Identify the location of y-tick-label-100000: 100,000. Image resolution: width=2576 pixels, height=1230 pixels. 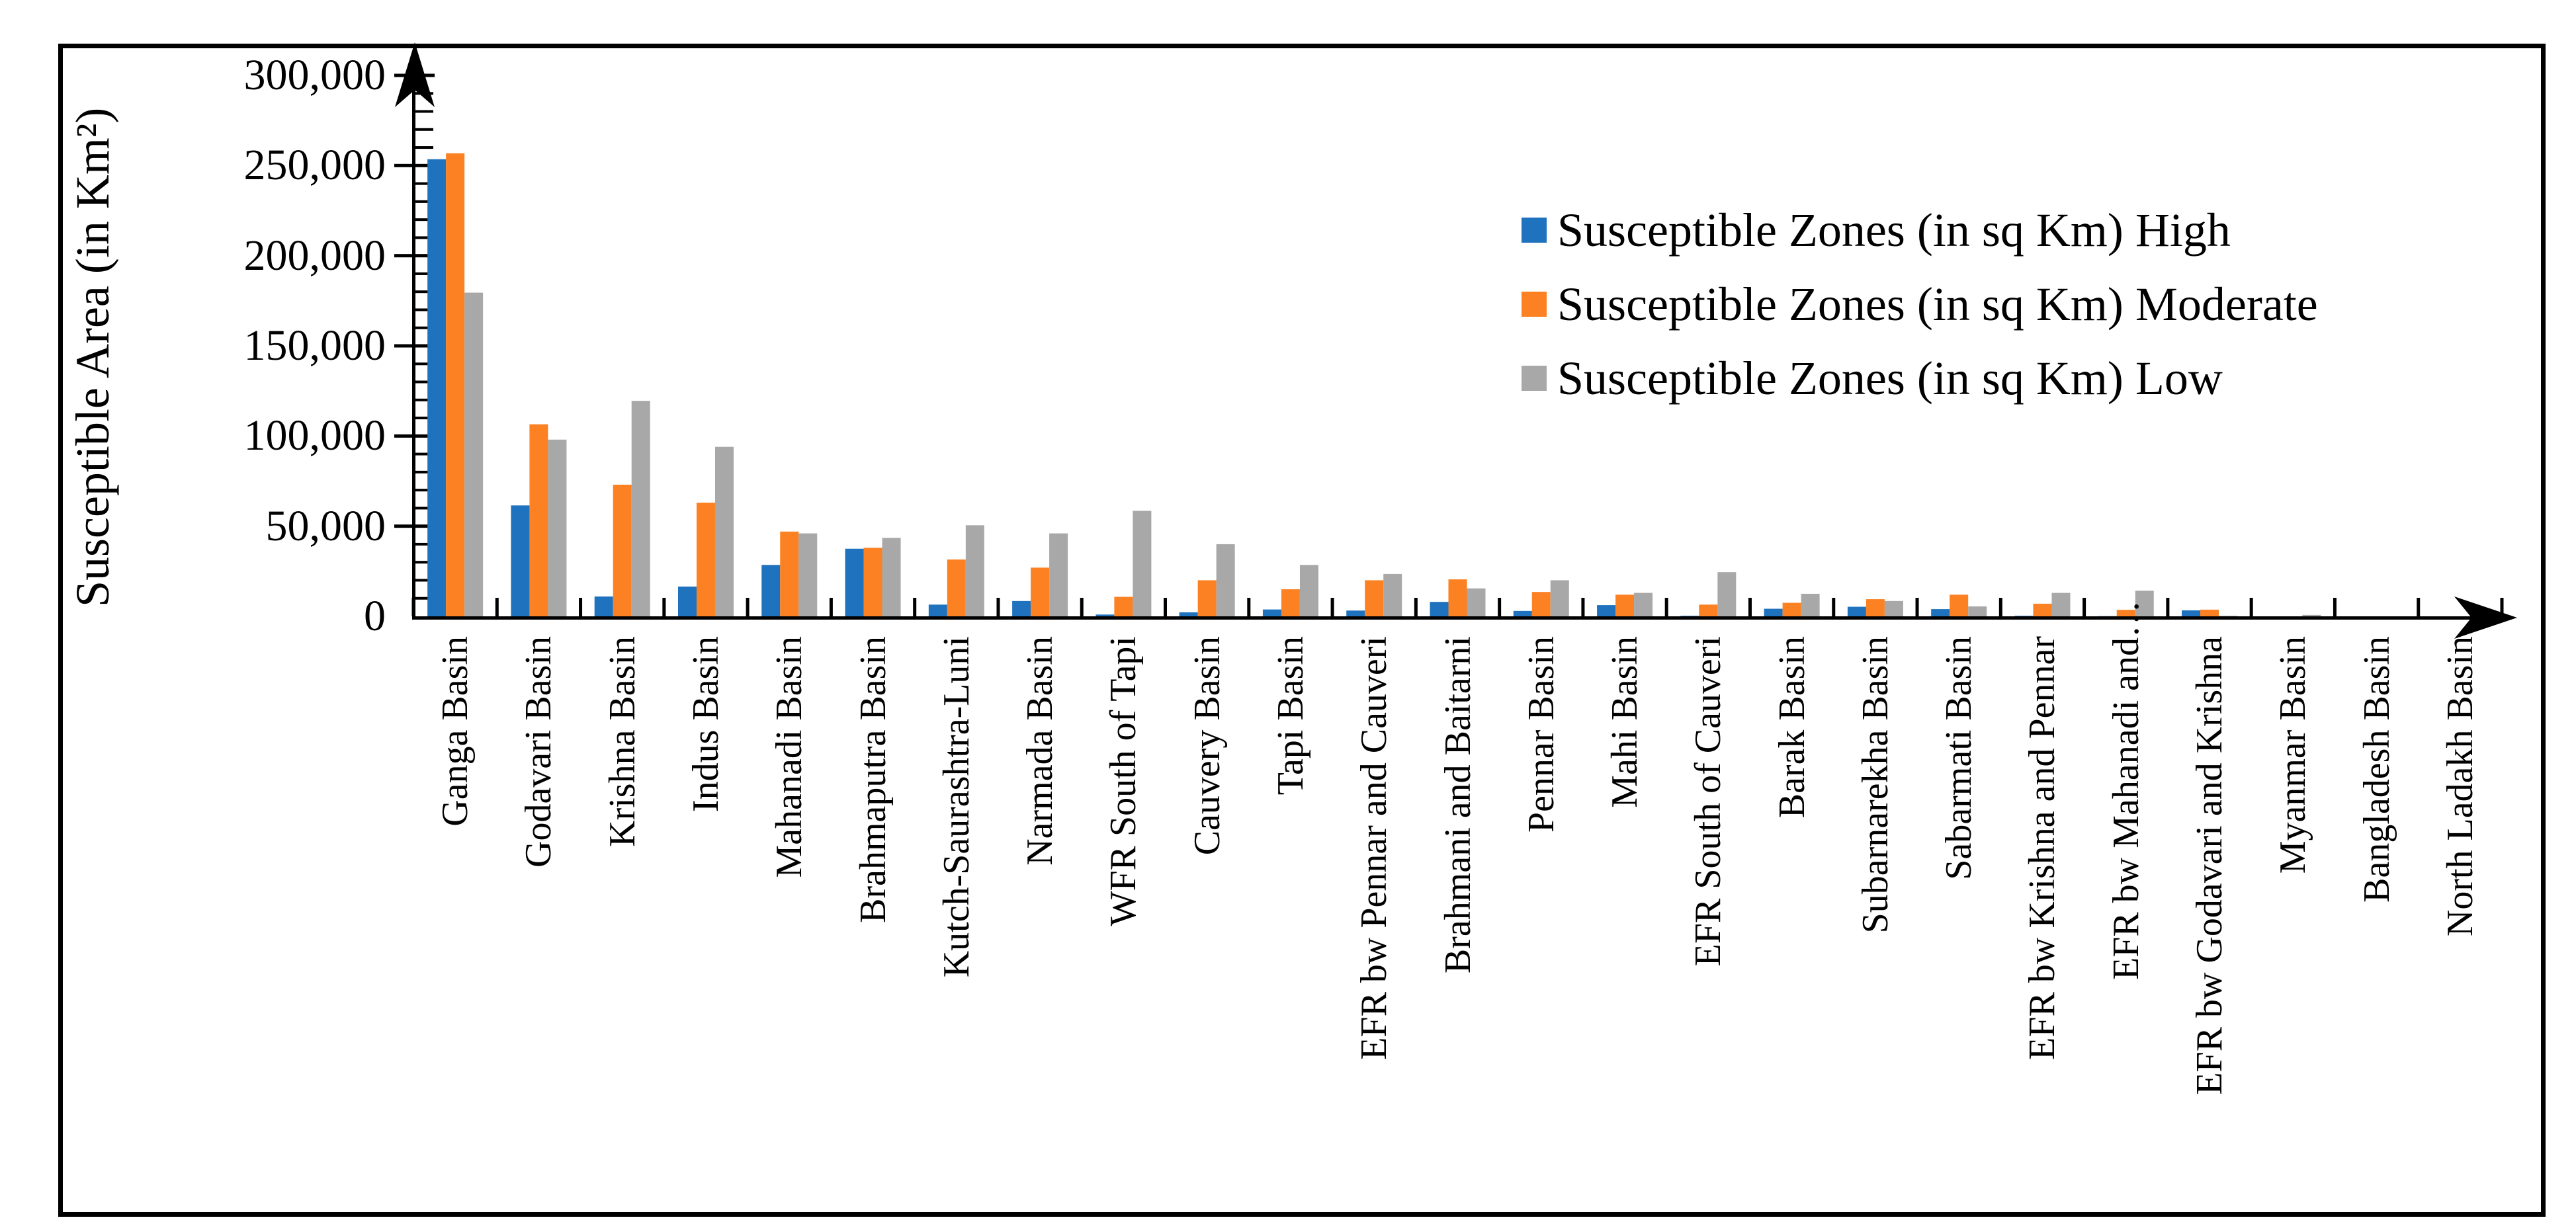
(314, 435).